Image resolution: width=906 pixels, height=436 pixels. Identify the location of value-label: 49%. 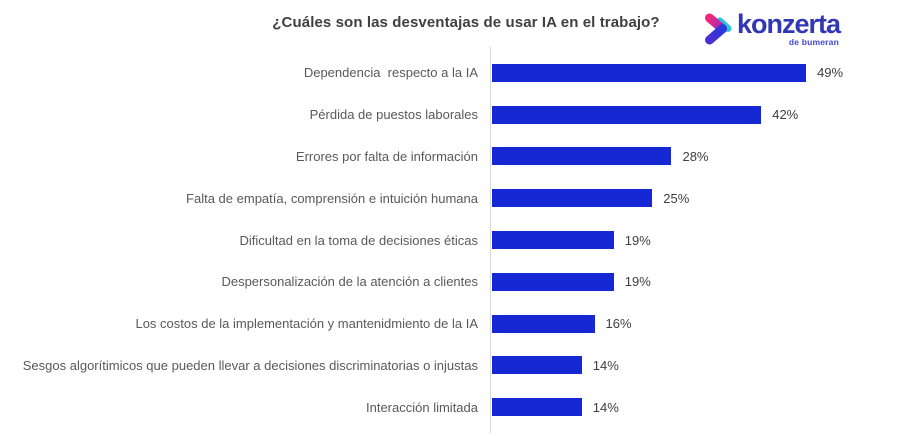
(830, 73).